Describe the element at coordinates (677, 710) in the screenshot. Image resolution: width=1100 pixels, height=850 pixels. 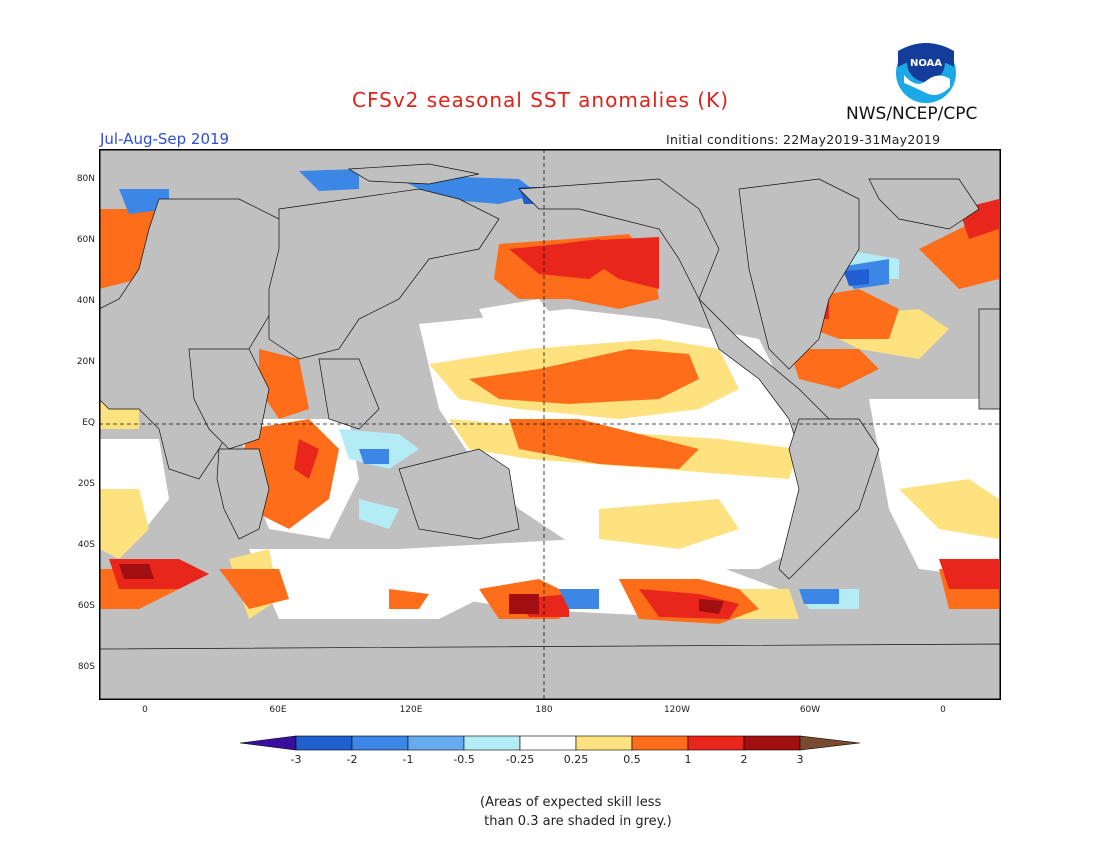
I see `lon-label: 120W` at that location.